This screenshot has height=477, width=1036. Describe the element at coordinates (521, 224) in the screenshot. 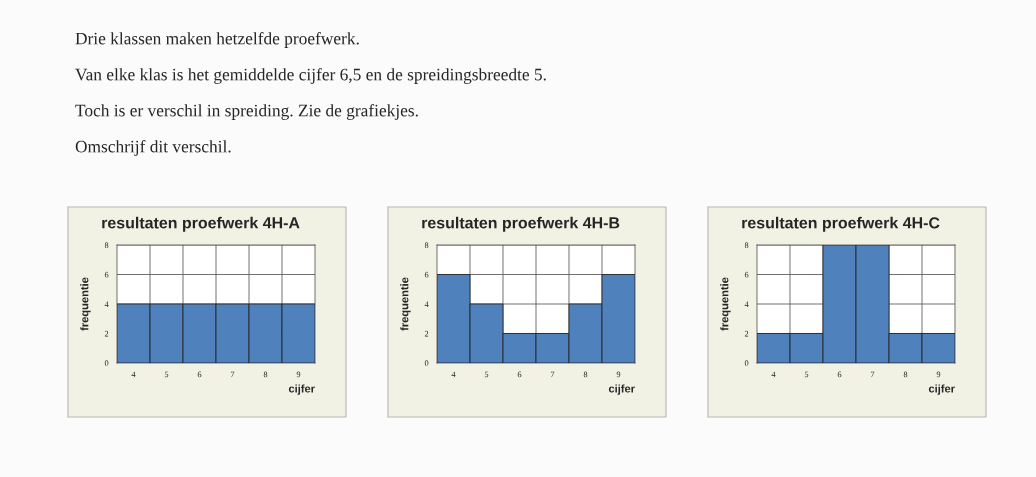

I see `chart-title: resultaten proefwerk 4H-B` at that location.